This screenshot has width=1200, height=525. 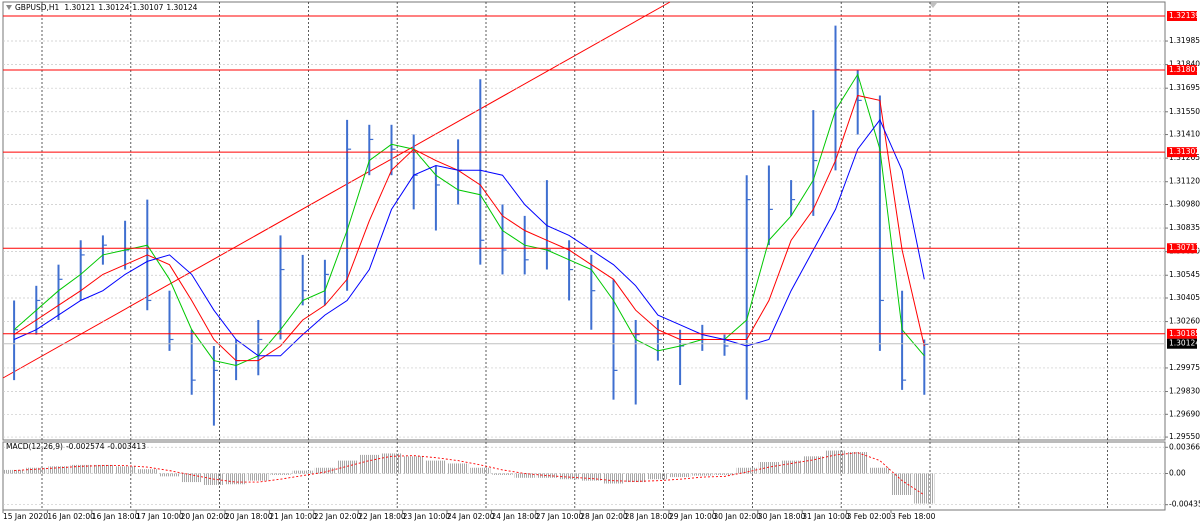 What do you see at coordinates (382, 516) in the screenshot?
I see `x-tick-label: 22 Jan 18:00` at bounding box center [382, 516].